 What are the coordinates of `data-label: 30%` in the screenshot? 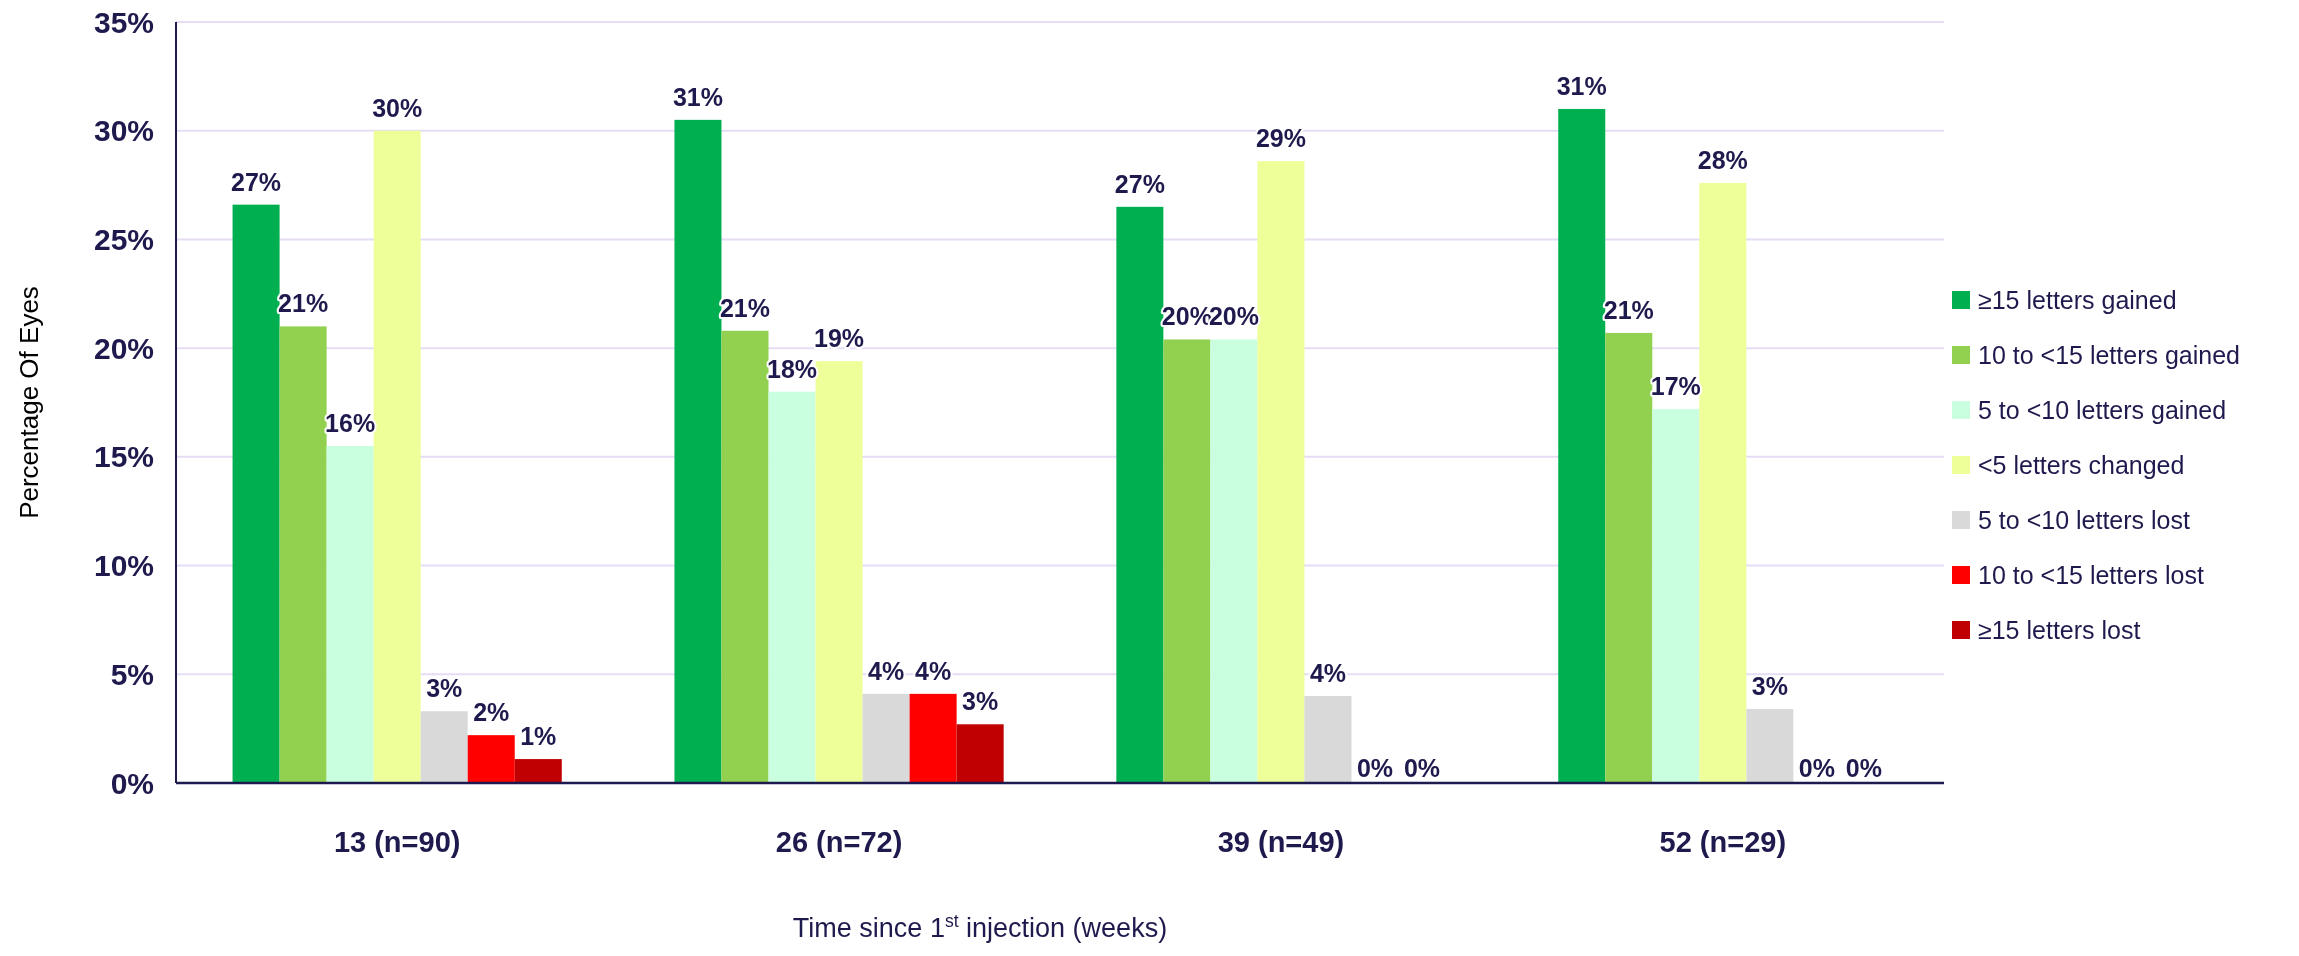 It's located at (397, 107).